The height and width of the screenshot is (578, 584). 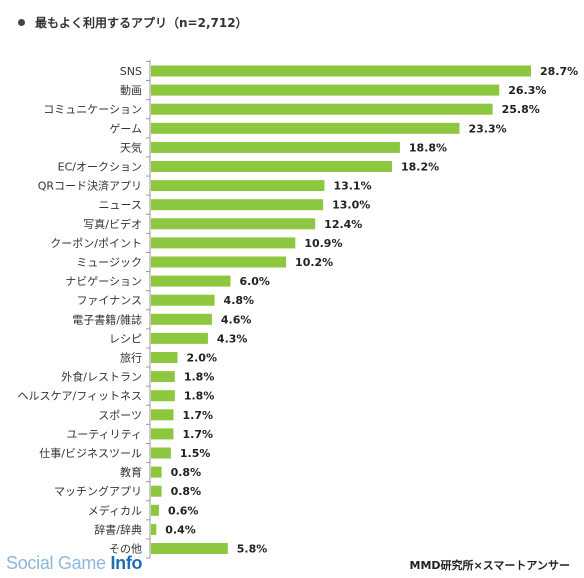 I want to click on value-label: 1.5%, so click(x=195, y=453).